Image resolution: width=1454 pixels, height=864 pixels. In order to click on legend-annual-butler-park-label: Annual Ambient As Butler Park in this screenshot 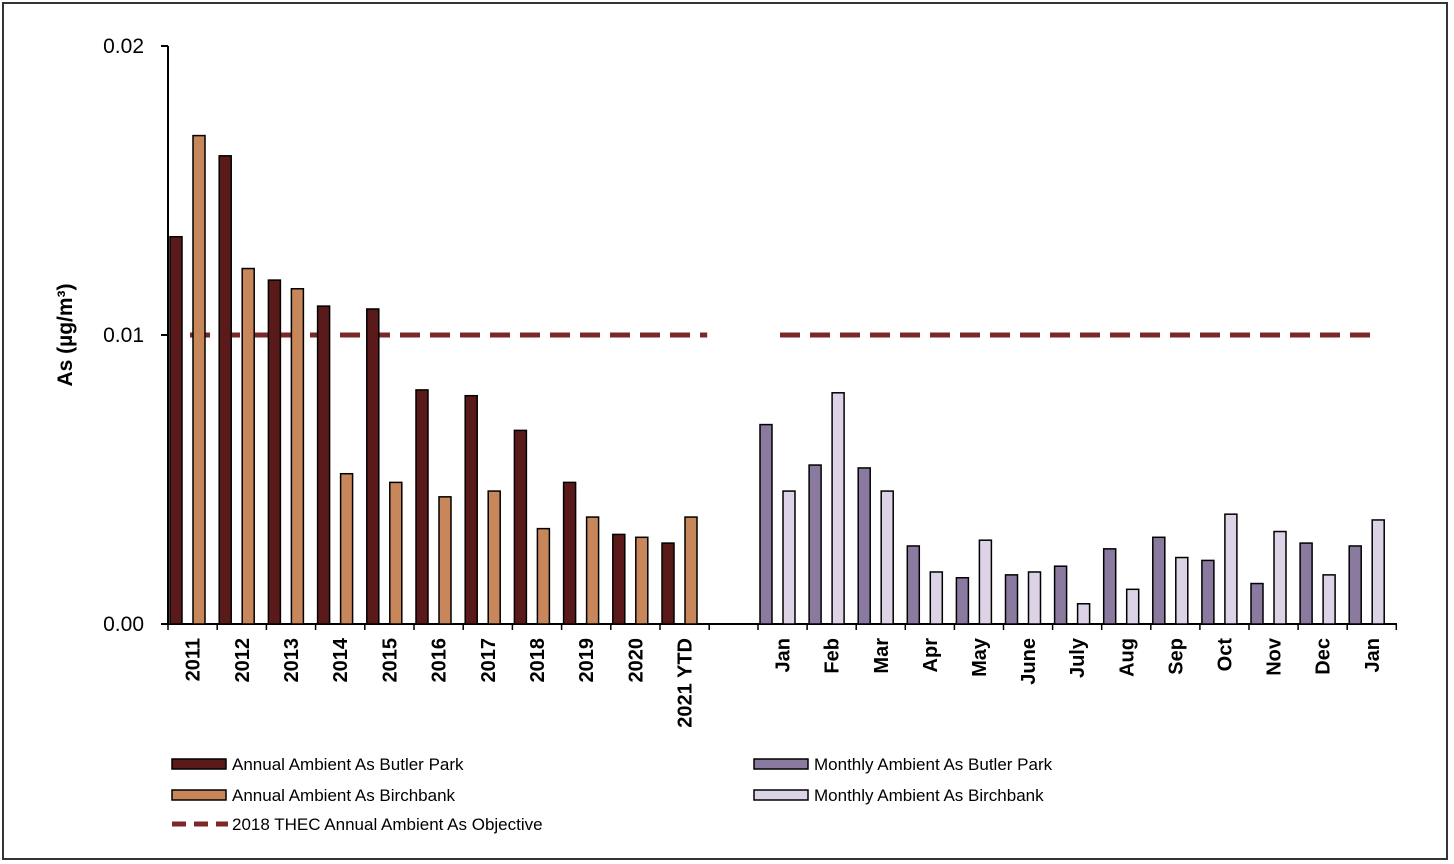, I will do `click(348, 764)`.